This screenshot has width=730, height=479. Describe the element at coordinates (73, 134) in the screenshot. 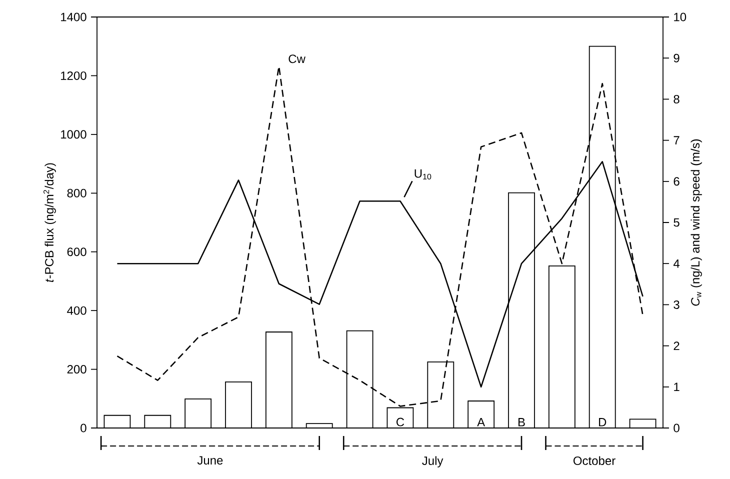

I see `y-tick-label: 1000` at that location.